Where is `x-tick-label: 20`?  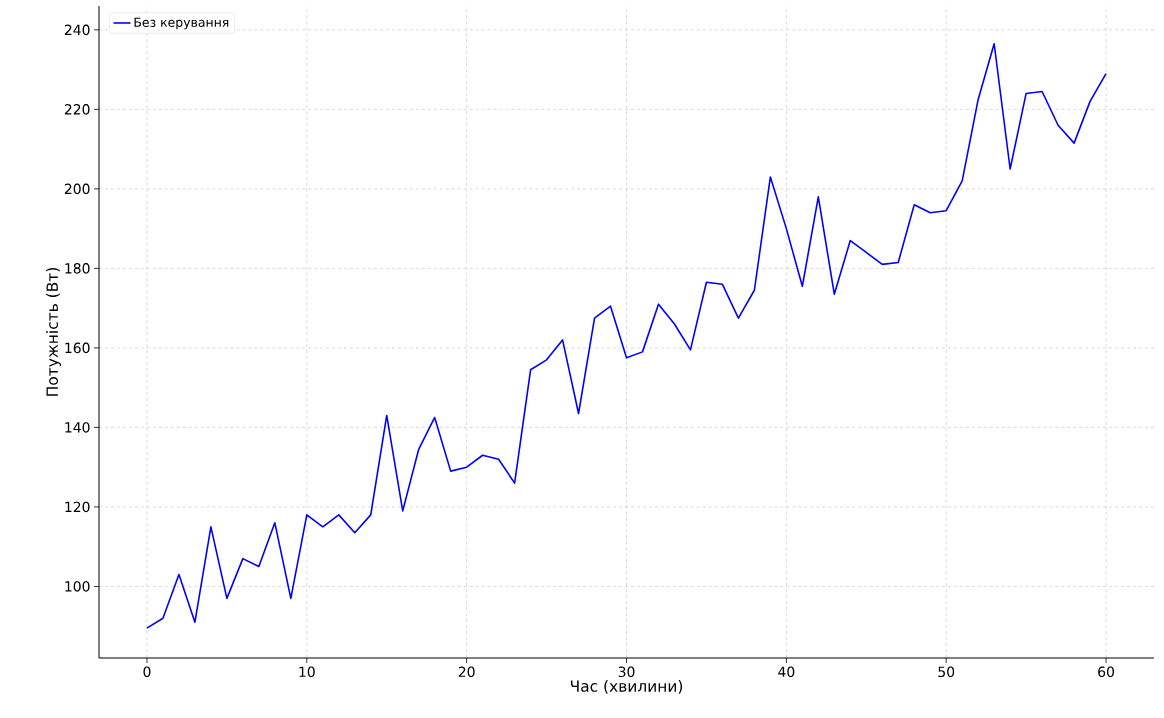
x-tick-label: 20 is located at coordinates (466, 672).